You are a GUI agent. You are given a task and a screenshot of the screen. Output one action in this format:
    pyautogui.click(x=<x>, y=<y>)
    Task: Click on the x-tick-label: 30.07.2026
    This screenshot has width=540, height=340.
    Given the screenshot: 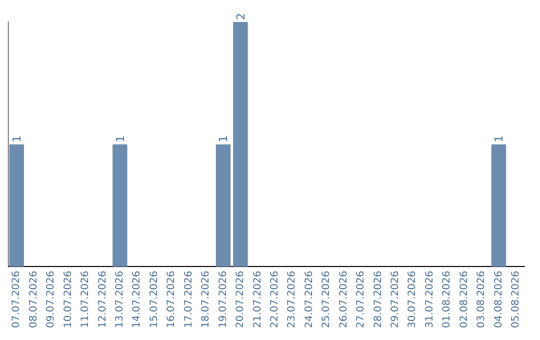 What is the action you would take?
    pyautogui.click(x=412, y=299)
    